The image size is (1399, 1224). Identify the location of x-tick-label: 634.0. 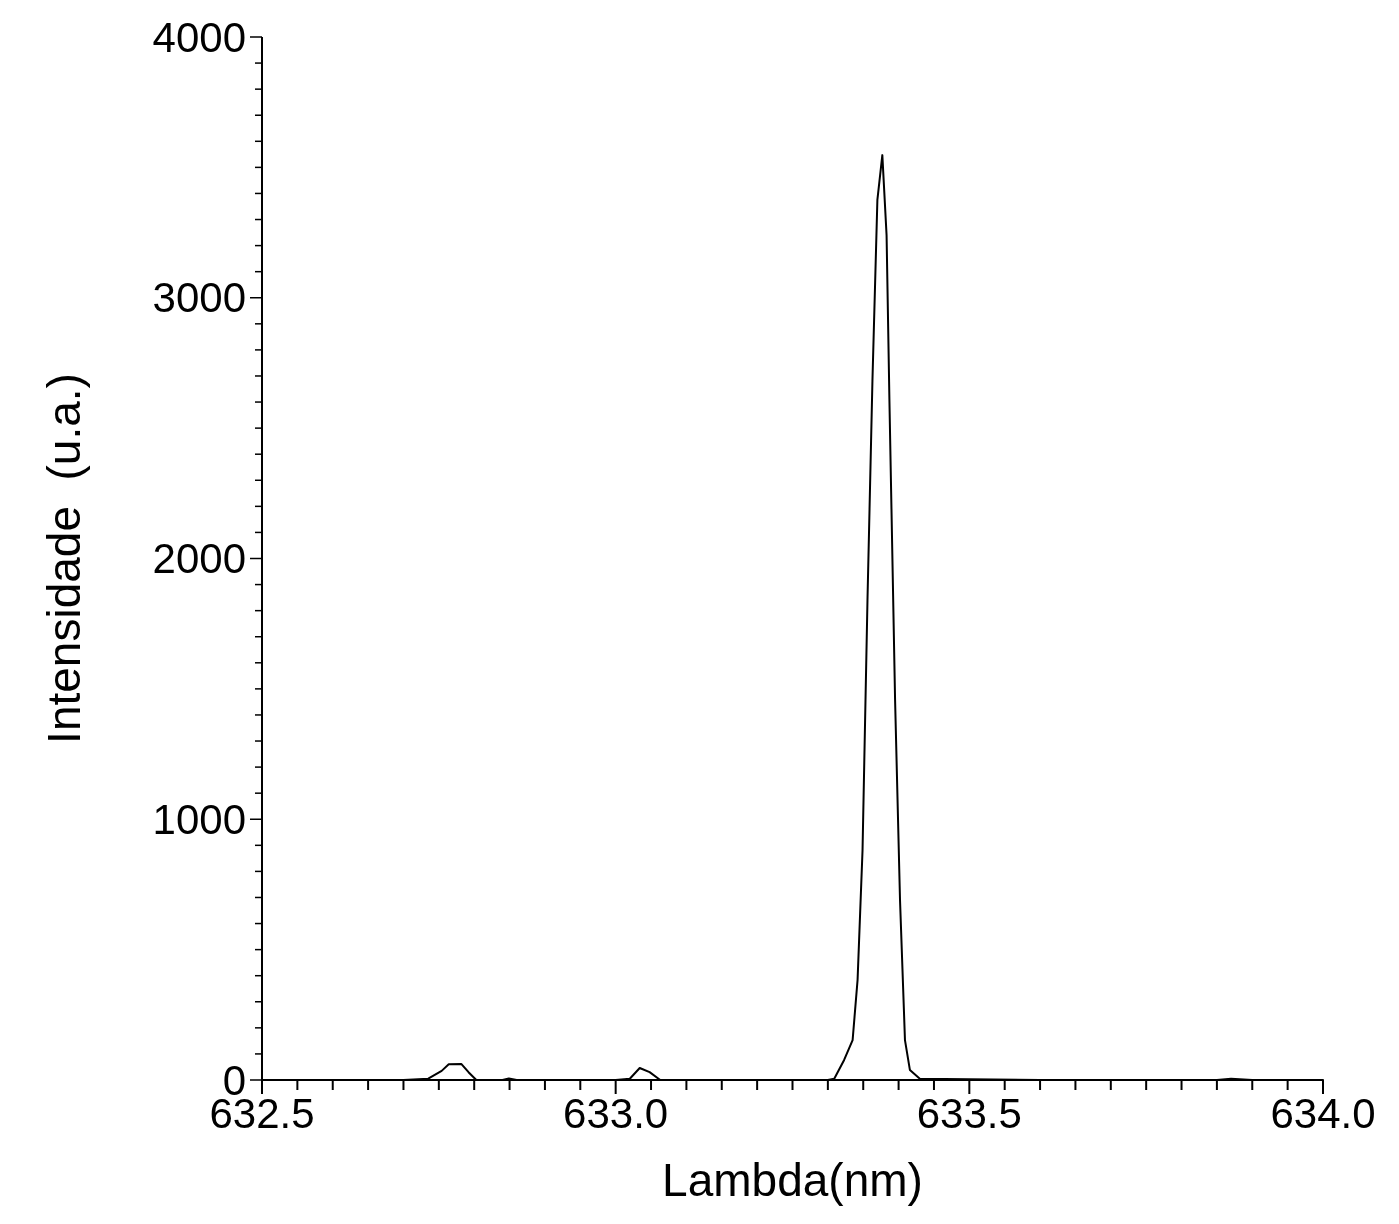
(1323, 1113).